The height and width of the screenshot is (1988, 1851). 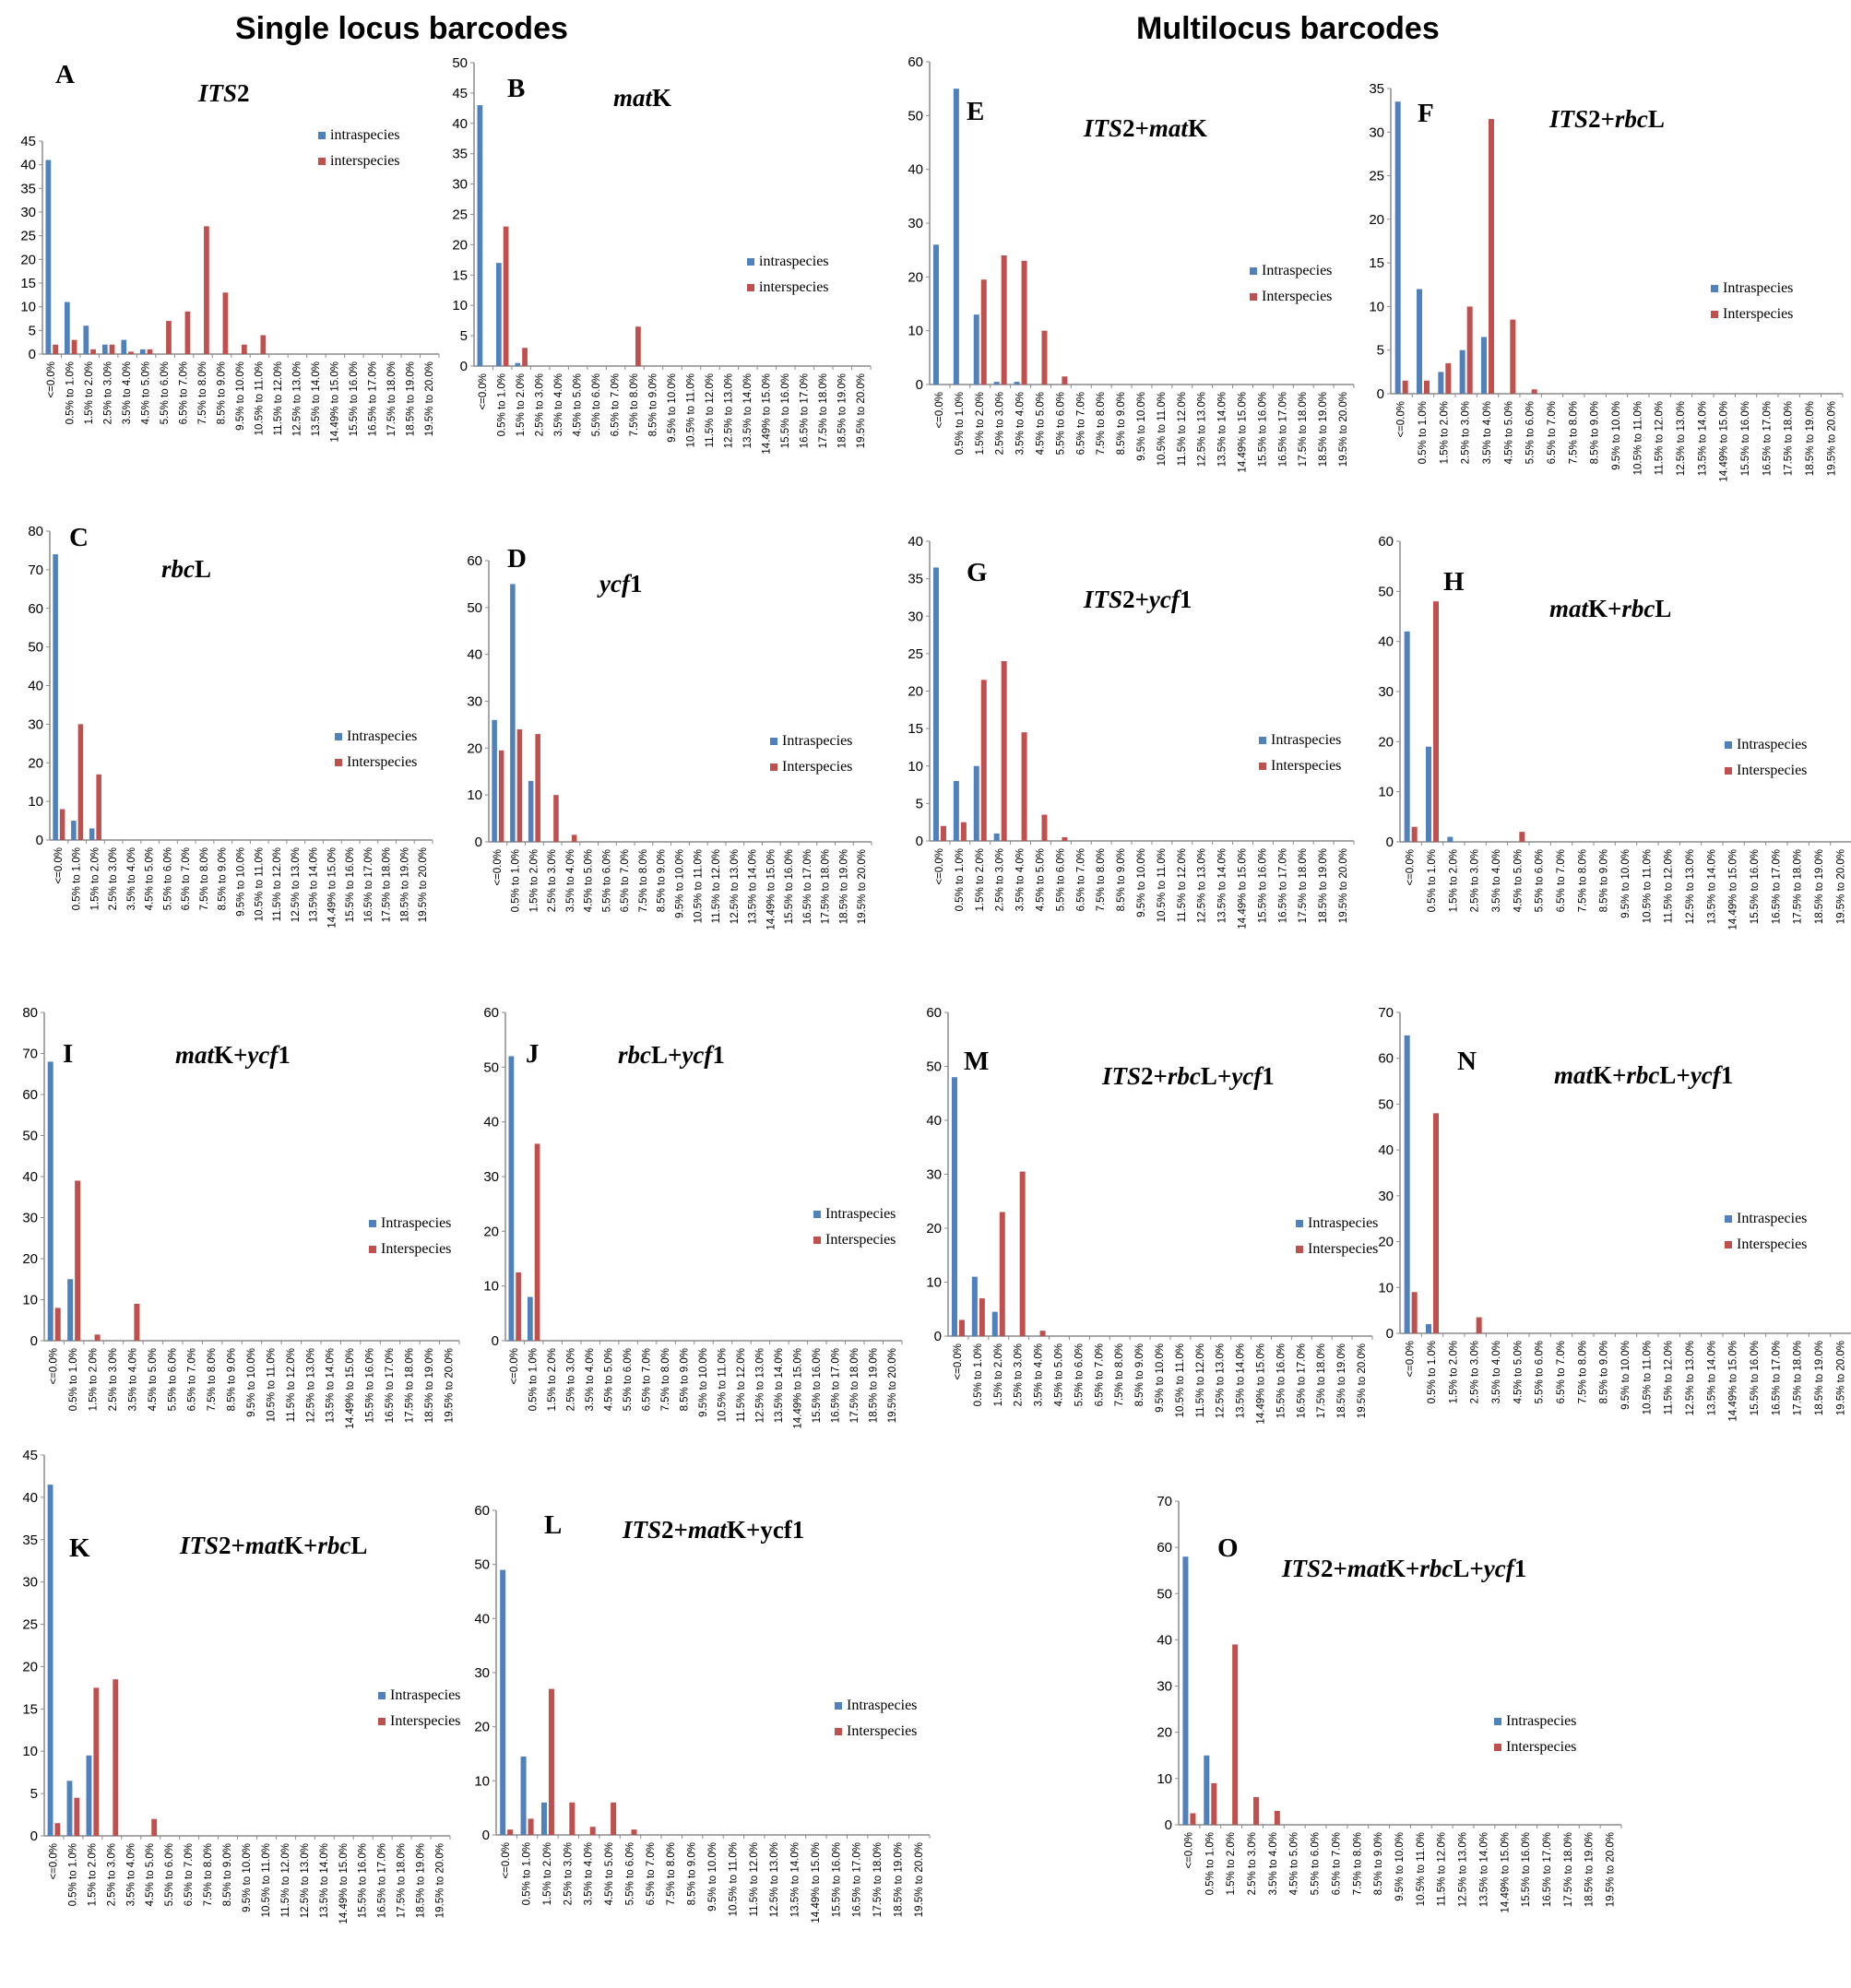 What do you see at coordinates (1758, 288) in the screenshot?
I see `legend-label: Intraspecies` at bounding box center [1758, 288].